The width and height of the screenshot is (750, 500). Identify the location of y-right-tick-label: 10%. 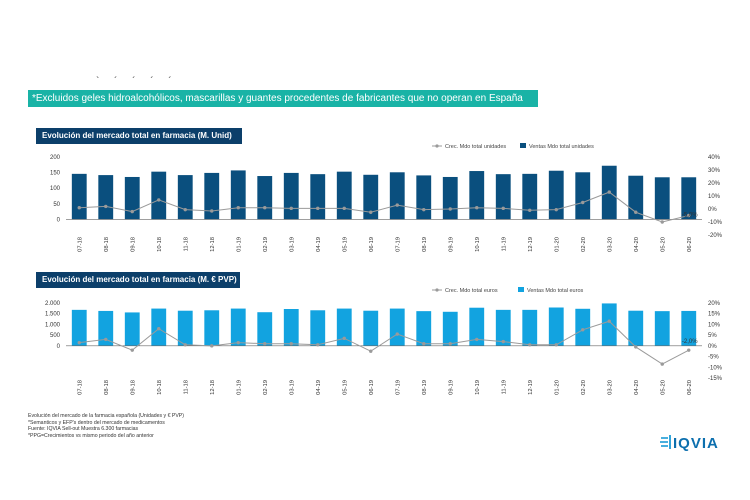
(714, 197).